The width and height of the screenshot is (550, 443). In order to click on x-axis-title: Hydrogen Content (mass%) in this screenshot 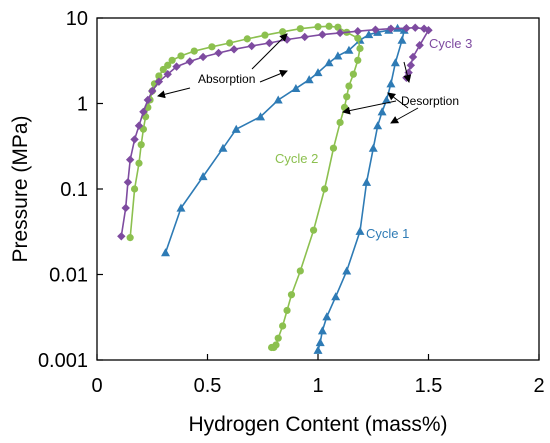, I will do `click(317, 424)`.